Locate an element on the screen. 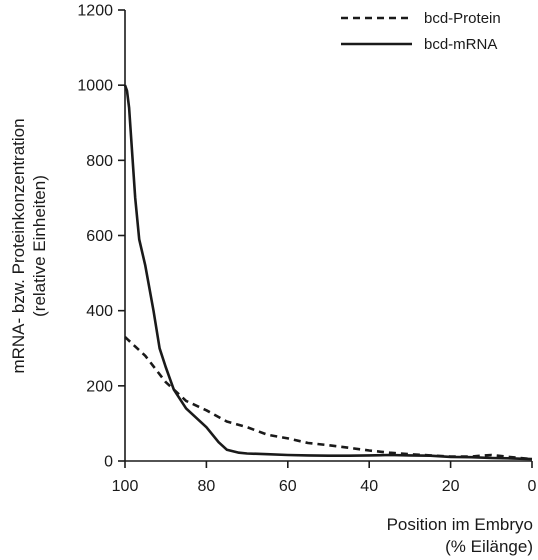 Image resolution: width=538 pixels, height=560 pixels. legend-label: bcd-mRNA is located at coordinates (460, 44).